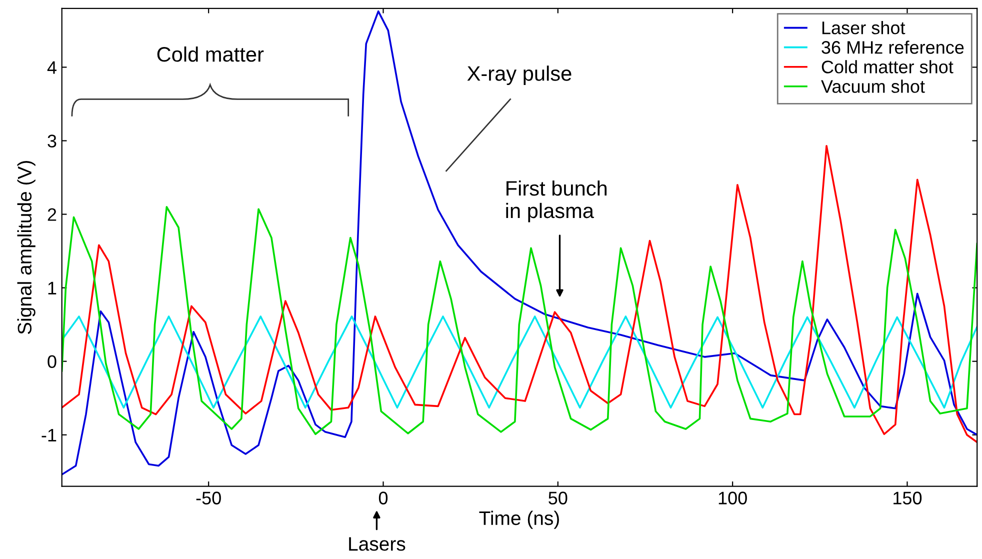  Describe the element at coordinates (556, 201) in the screenshot. I see `annotation: First bunch in plasma` at that location.